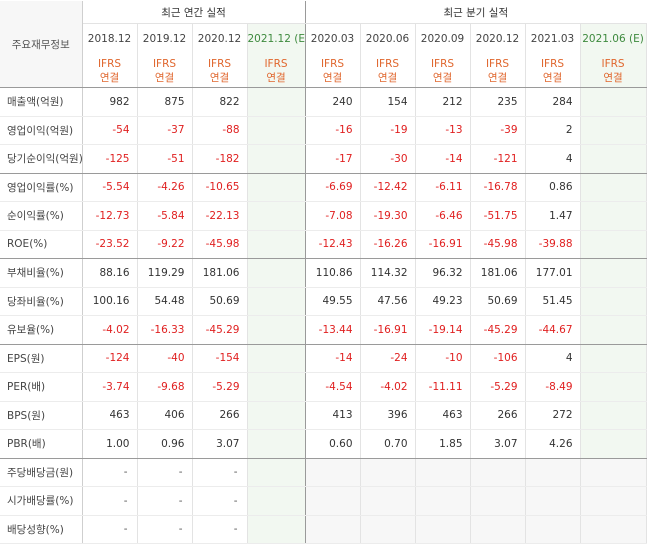  I want to click on annual-value-cell: 181.06, so click(220, 273).